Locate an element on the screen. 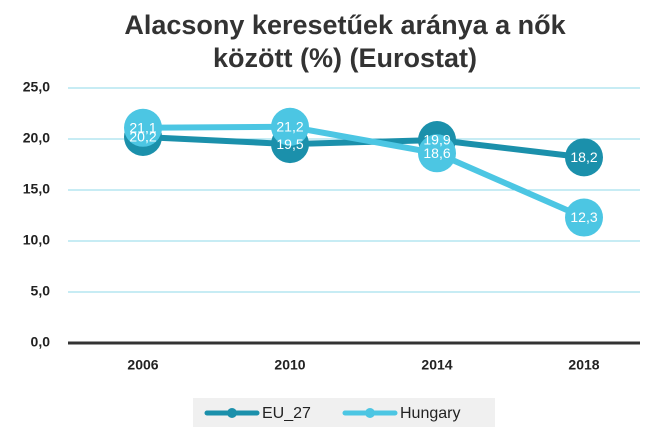  data-label: 20,2 is located at coordinates (142, 137).